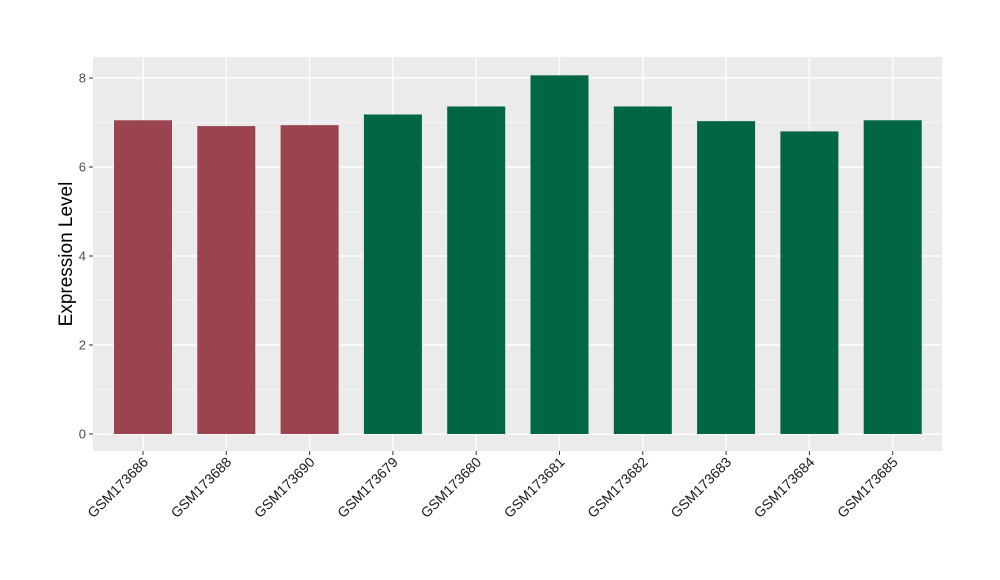  I want to click on x-tick-label: GSM173679, so click(367, 487).